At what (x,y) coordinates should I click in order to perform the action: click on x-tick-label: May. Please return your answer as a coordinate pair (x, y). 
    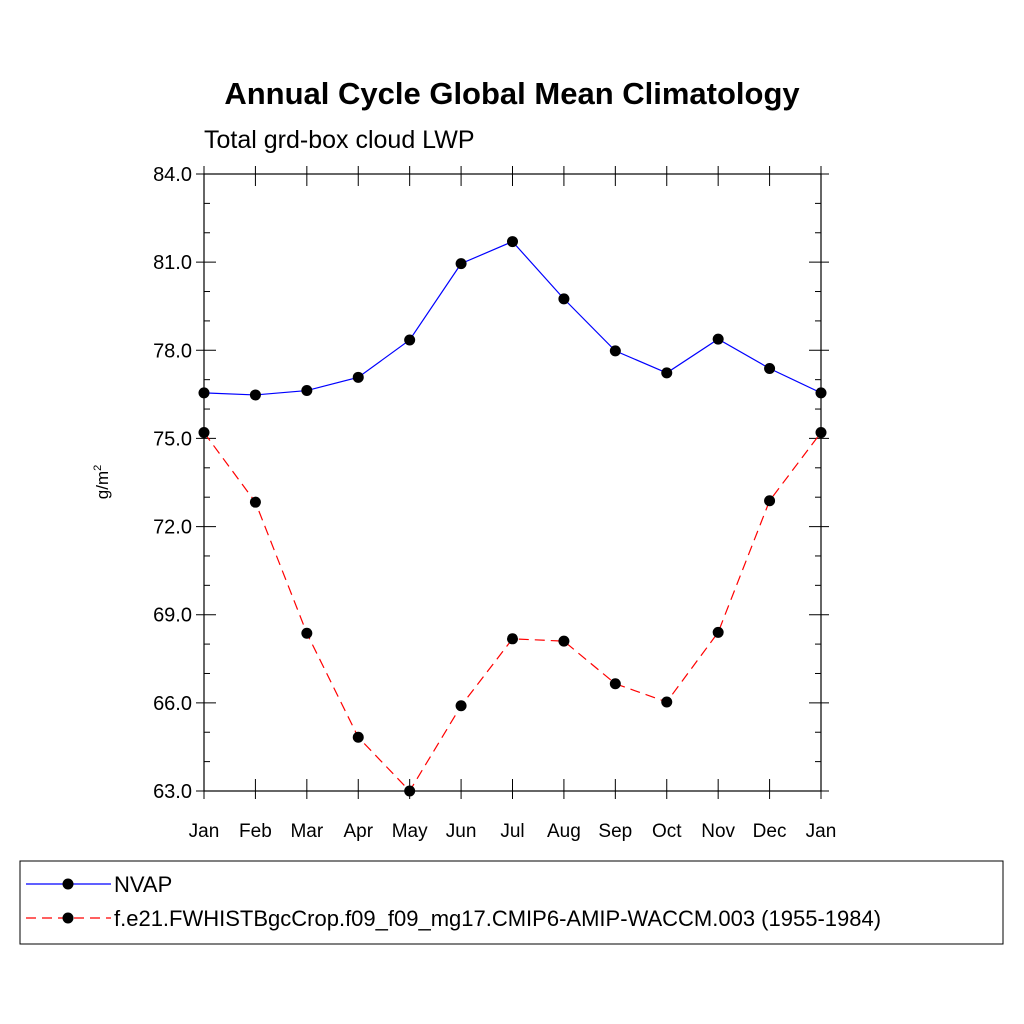
    Looking at the image, I should click on (410, 831).